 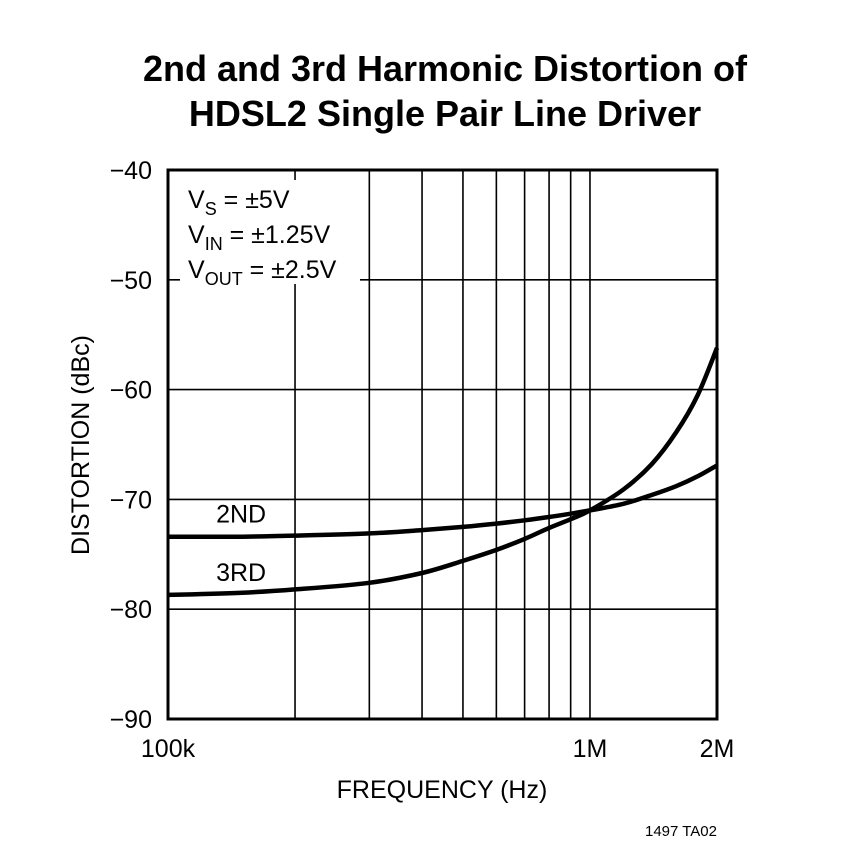 I want to click on conditions-box, so click(x=270, y=232).